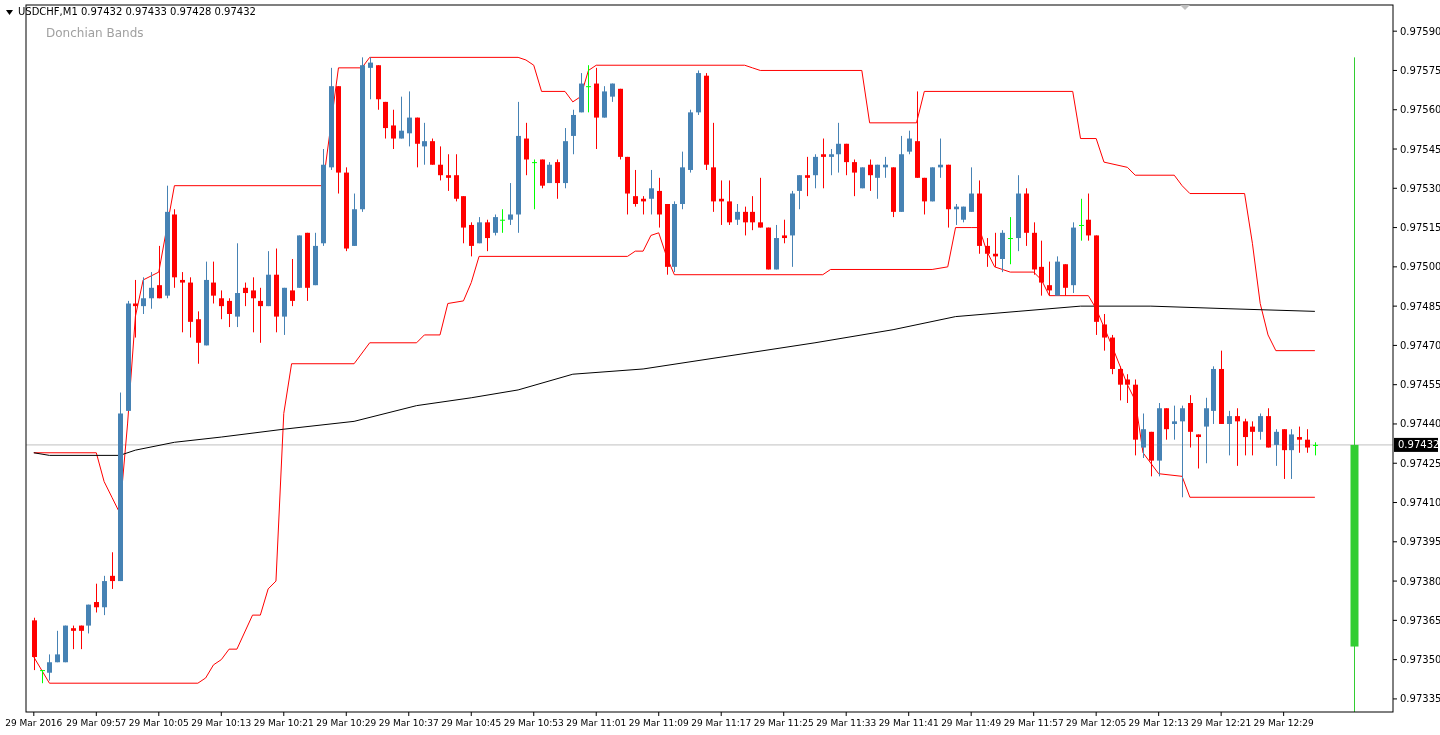 The image size is (1440, 735). Describe the element at coordinates (659, 723) in the screenshot. I see `x-tick-label: 29 Mar 11:09` at that location.